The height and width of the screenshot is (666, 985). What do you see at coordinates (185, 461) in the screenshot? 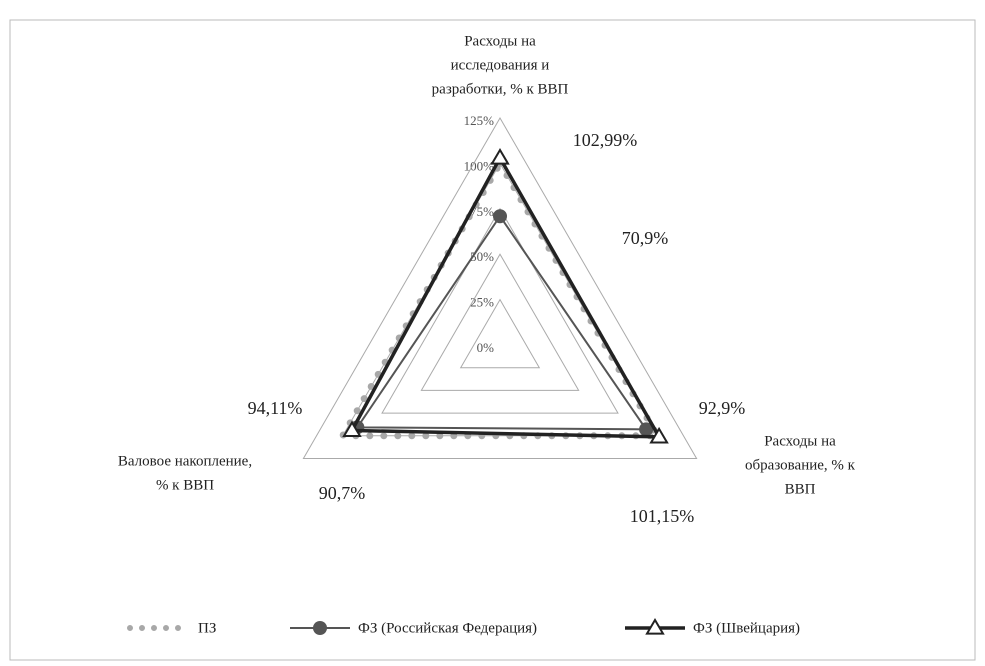
I see `axis-label: Валовое накопление,` at bounding box center [185, 461].